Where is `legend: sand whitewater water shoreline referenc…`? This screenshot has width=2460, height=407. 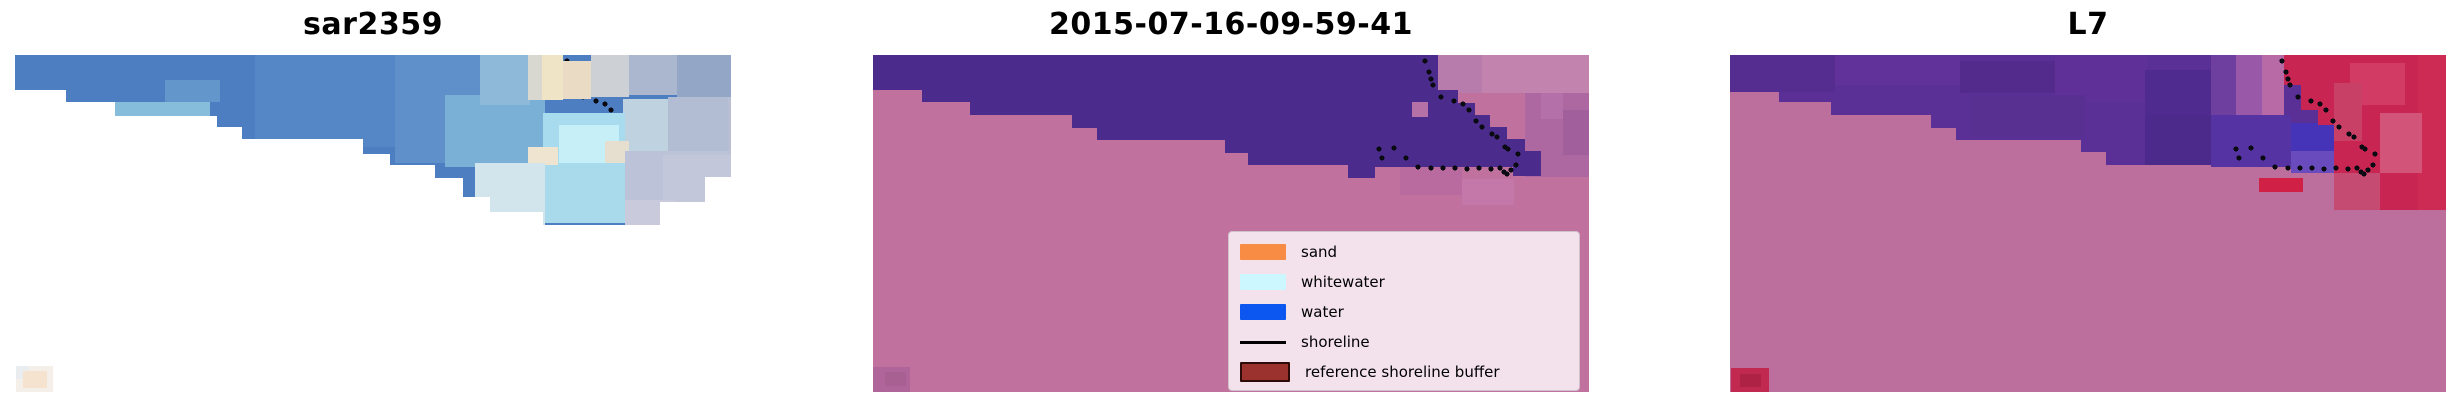 legend: sand whitewater water shoreline referenc… is located at coordinates (1404, 311).